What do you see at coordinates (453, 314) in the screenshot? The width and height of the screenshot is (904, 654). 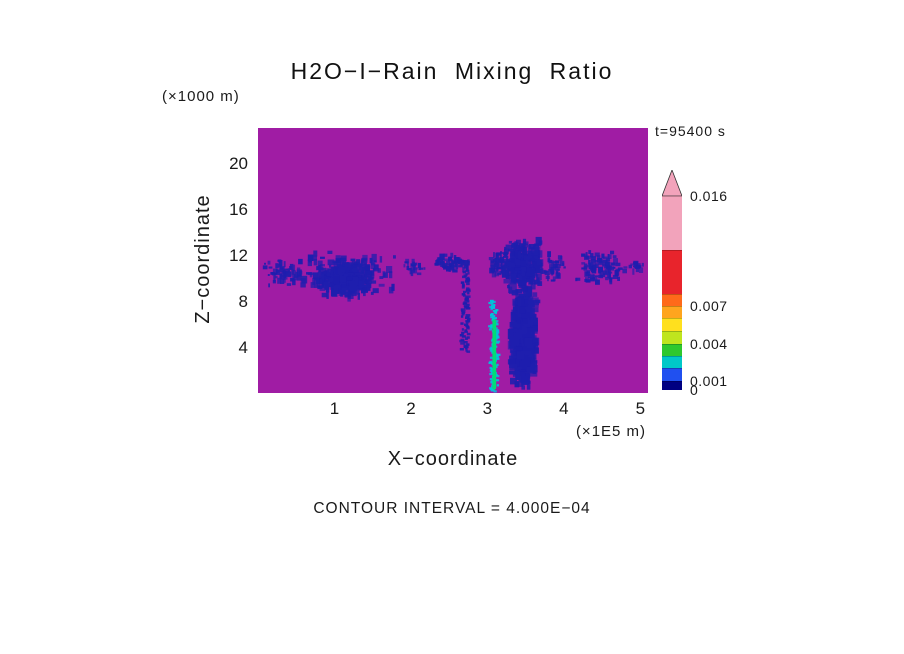 I see `rain-field-svg` at bounding box center [453, 314].